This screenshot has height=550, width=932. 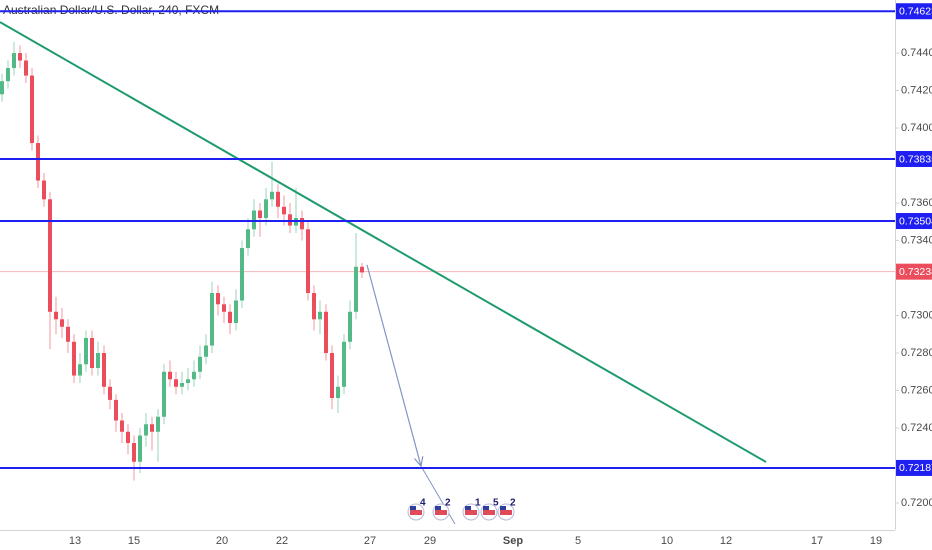 What do you see at coordinates (134, 541) in the screenshot?
I see `x-tick-label: 15` at bounding box center [134, 541].